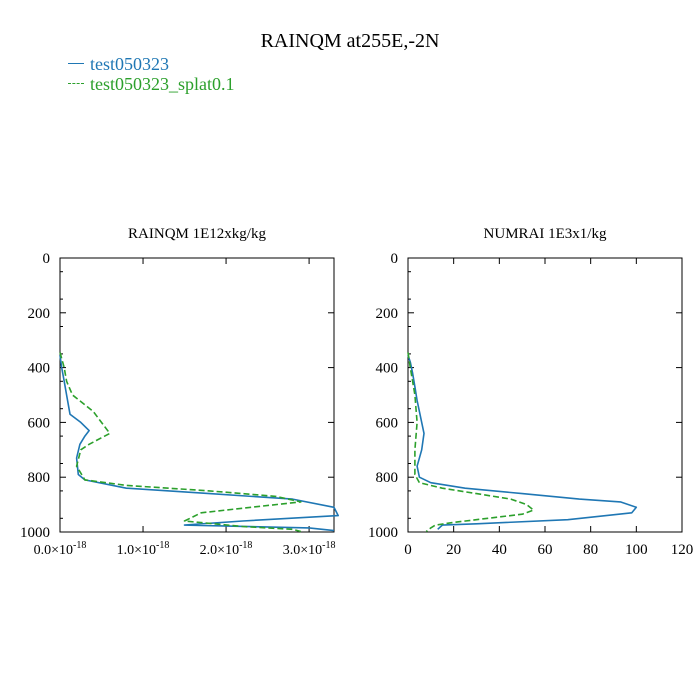  I want to click on legend-entry-test050323-splat: test050323_splat0.1, so click(151, 84).